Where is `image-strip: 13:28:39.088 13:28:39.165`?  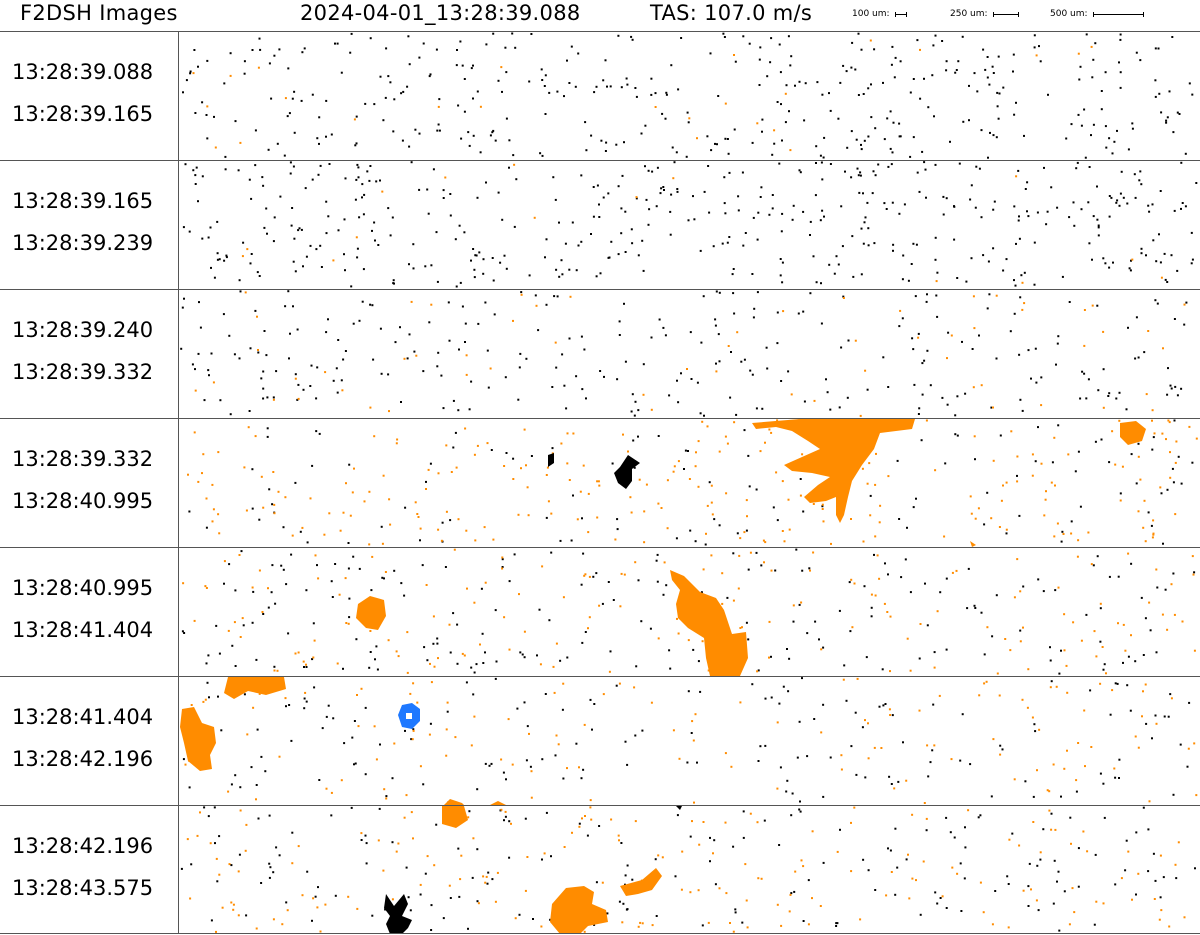
image-strip: 13:28:39.088 13:28:39.165 is located at coordinates (600, 95).